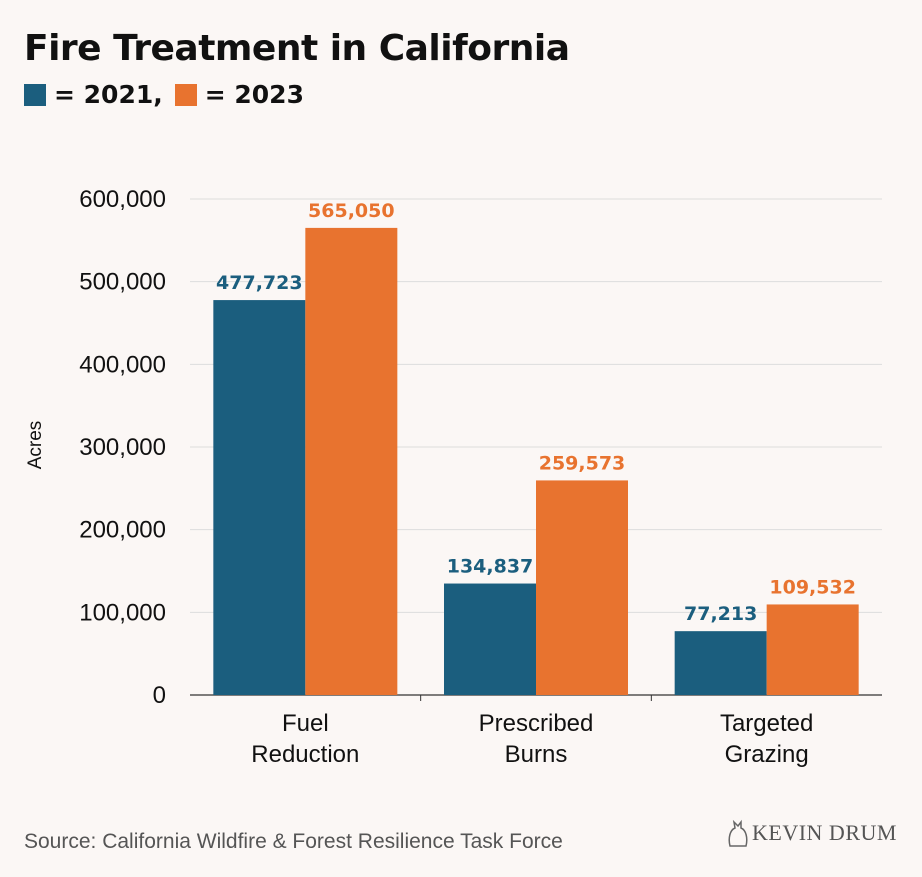  Describe the element at coordinates (35, 94) in the screenshot. I see `legend-swatch-2021` at that location.